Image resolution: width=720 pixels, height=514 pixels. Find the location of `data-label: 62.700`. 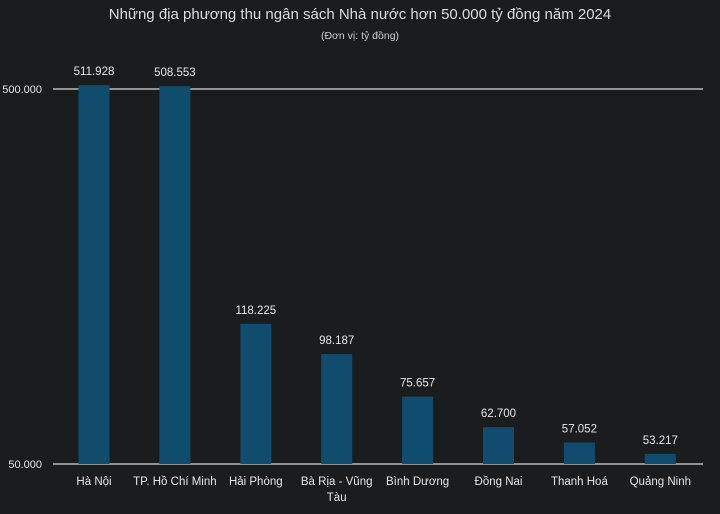

data-label: 62.700 is located at coordinates (498, 414).